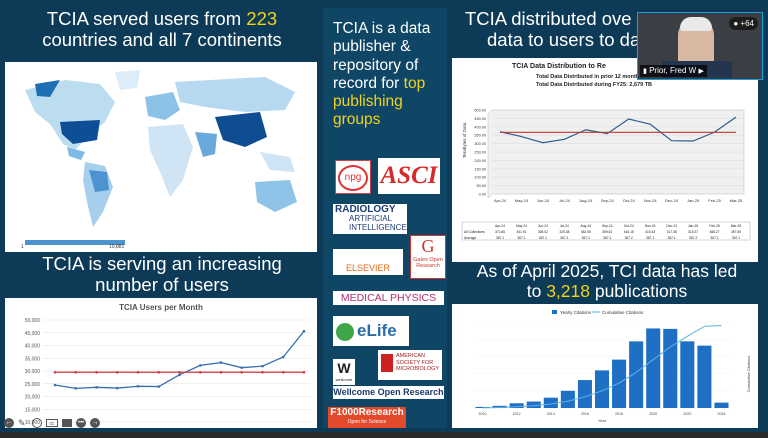 The image size is (768, 438). Describe the element at coordinates (585, 414) in the screenshot. I see `x-tick-label: 2016` at that location.